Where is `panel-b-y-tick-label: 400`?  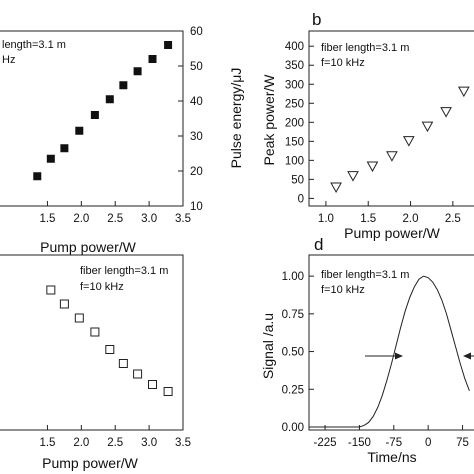
panel-b-y-tick-label: 400 is located at coordinates (294, 47).